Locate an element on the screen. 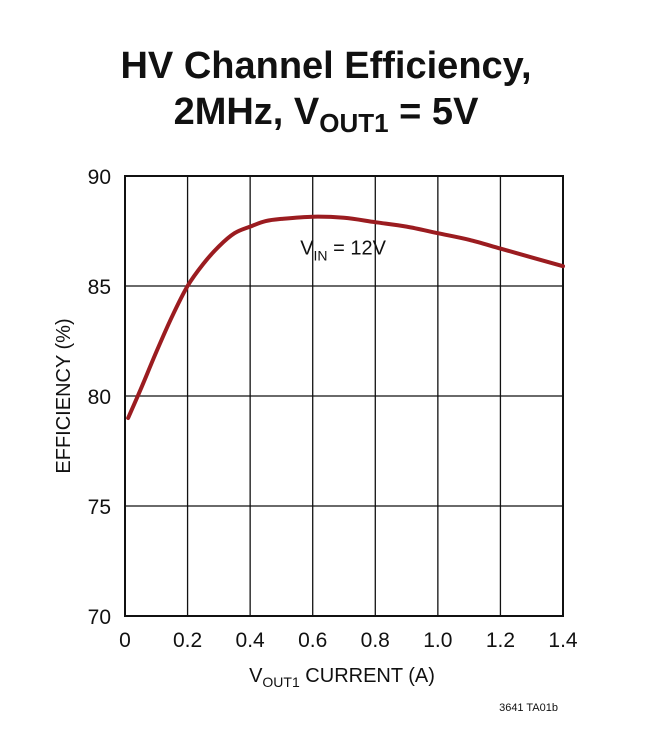  chart-title-line1: HV Channel Efficiency, is located at coordinates (325, 66).